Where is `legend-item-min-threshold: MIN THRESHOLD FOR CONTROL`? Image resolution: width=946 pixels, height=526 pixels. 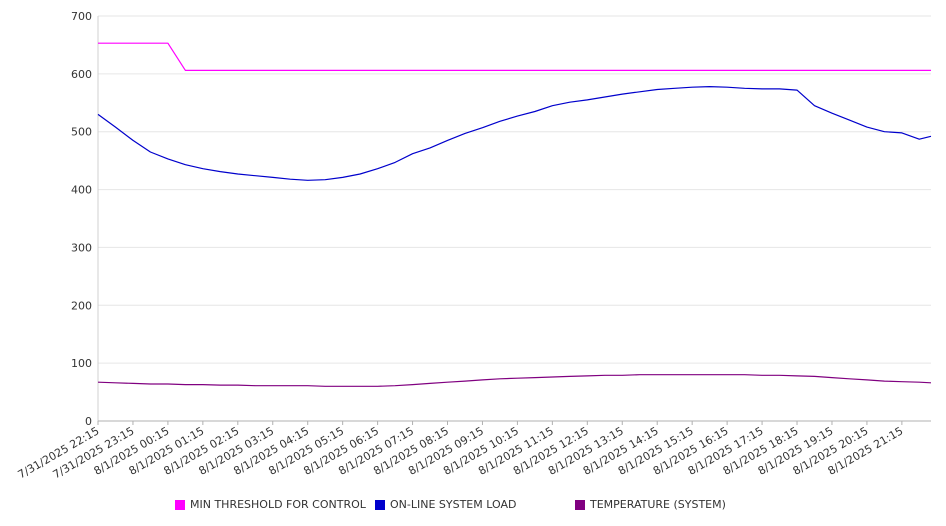
legend-item-min-threshold: MIN THRESHOLD FOR CONTROL is located at coordinates (270, 504).